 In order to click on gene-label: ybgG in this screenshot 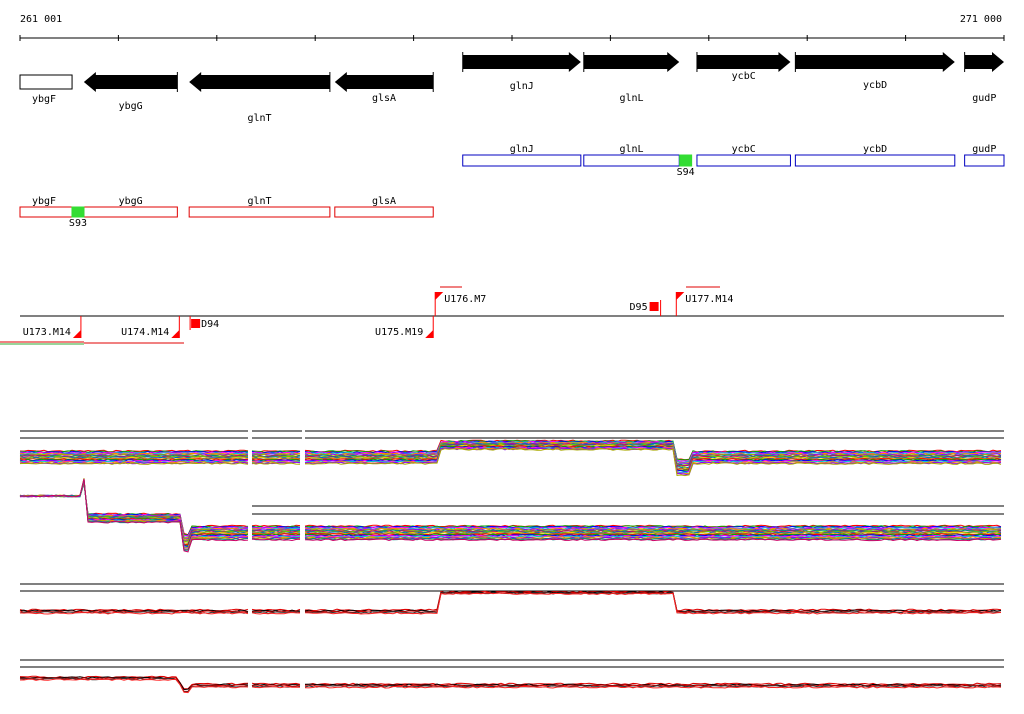, I will do `click(131, 106)`.